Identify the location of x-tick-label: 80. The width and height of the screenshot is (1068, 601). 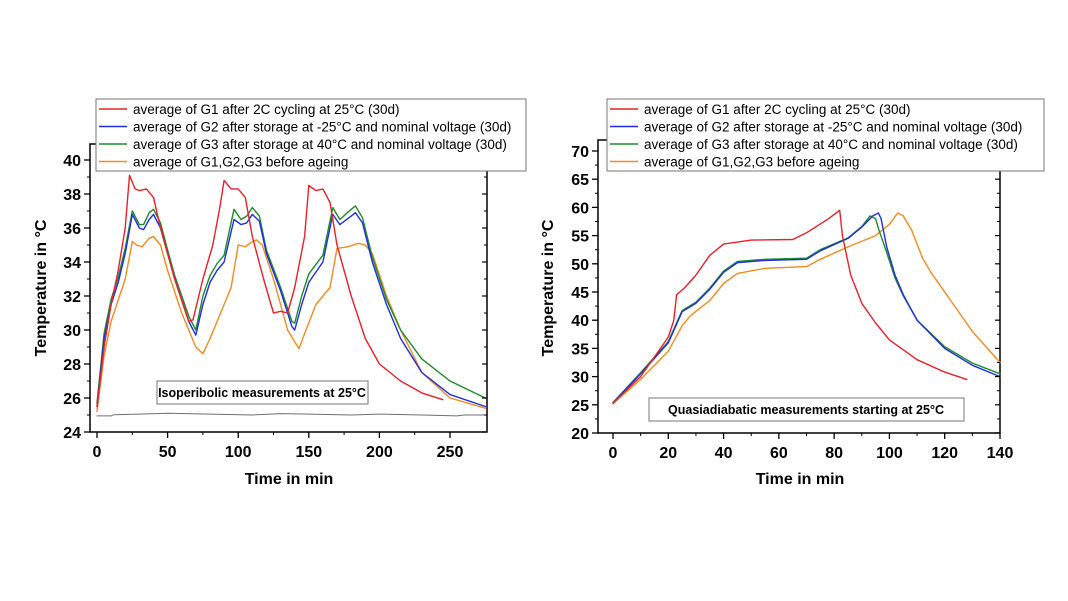
(834, 453).